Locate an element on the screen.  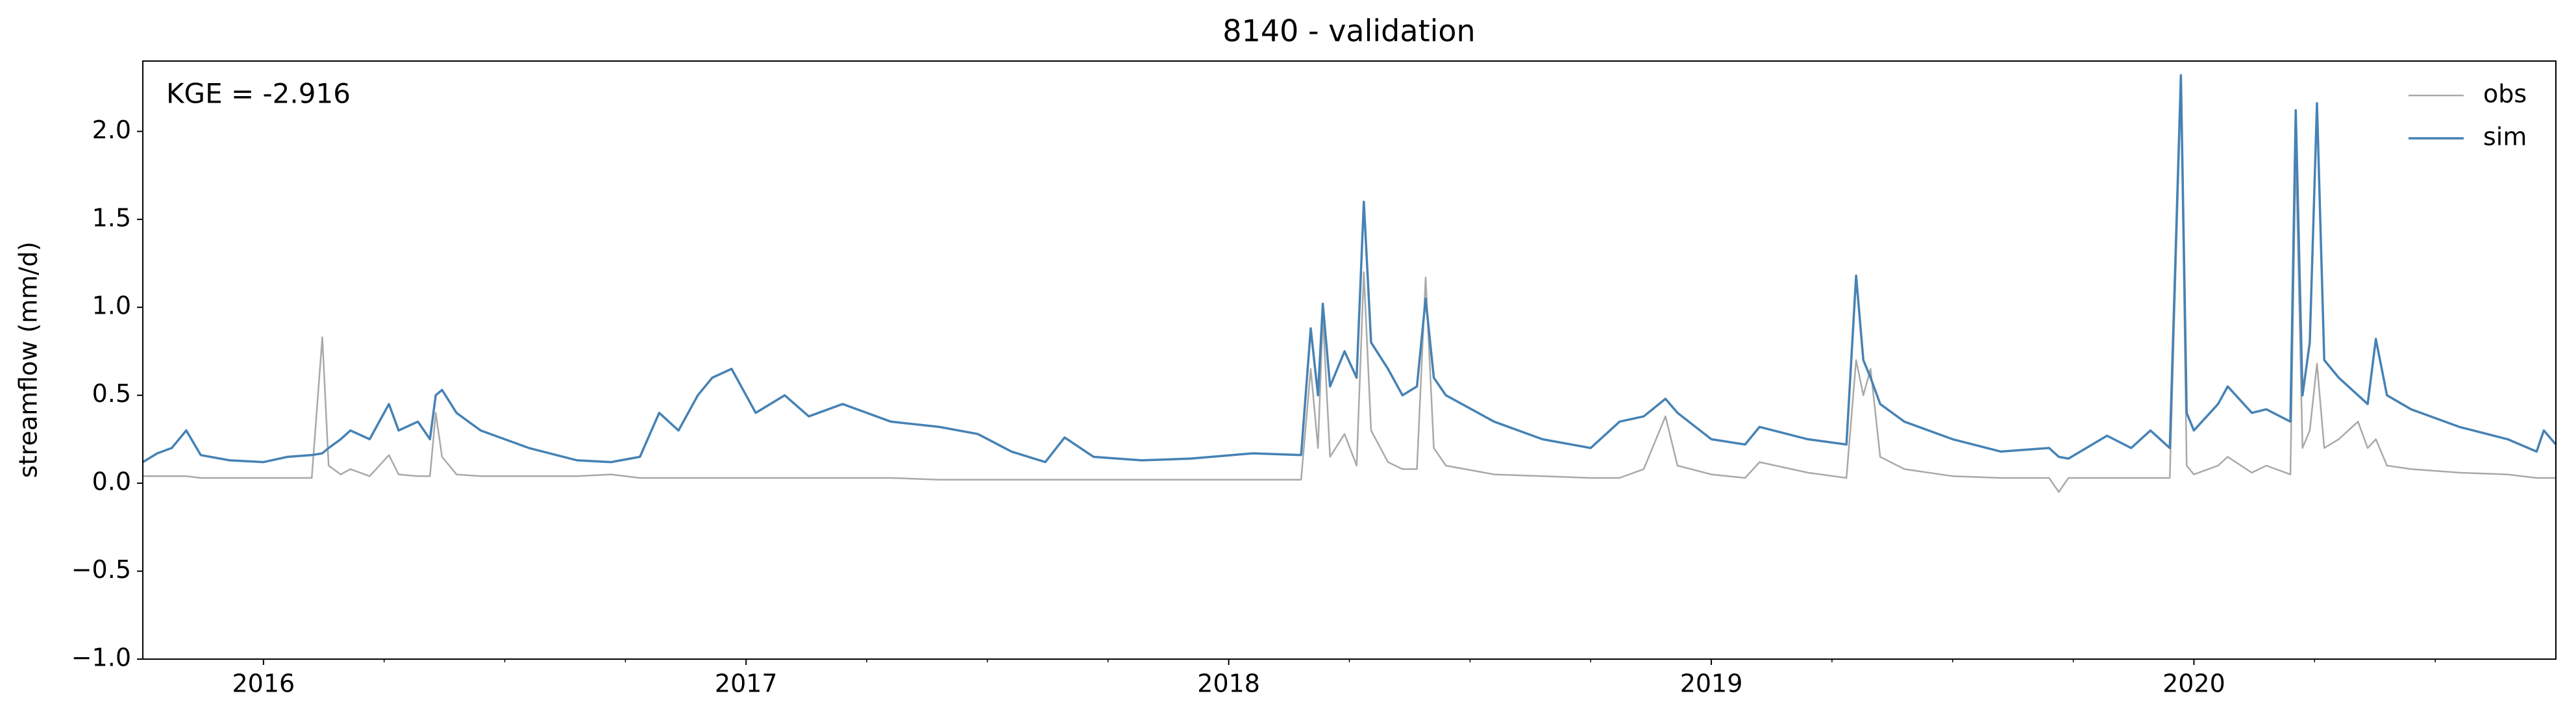
y-tick-label: 1.5 is located at coordinates (111, 217).